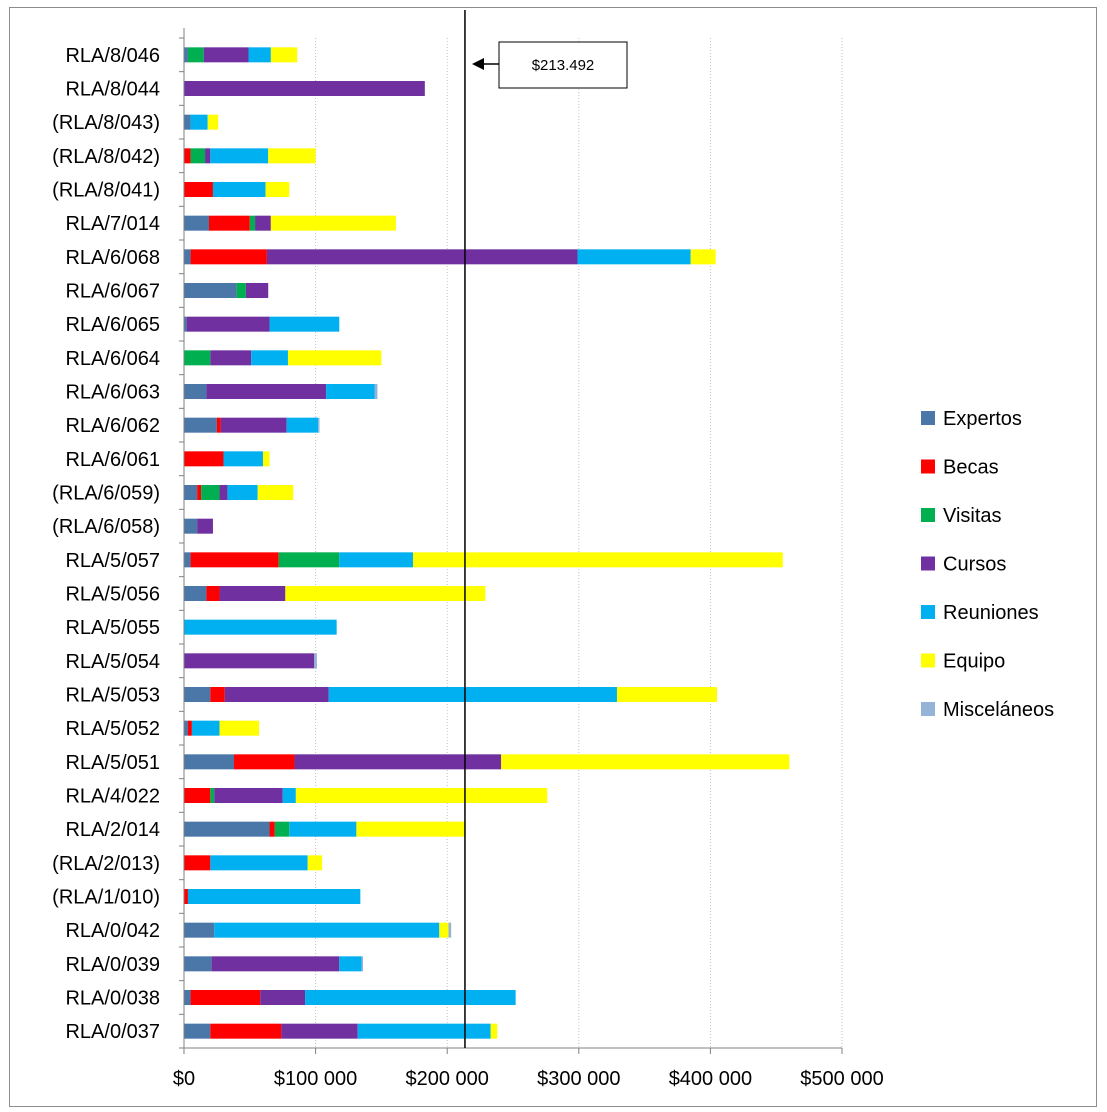  Describe the element at coordinates (478, 64) in the screenshot. I see `annotation-arrow-head` at that location.